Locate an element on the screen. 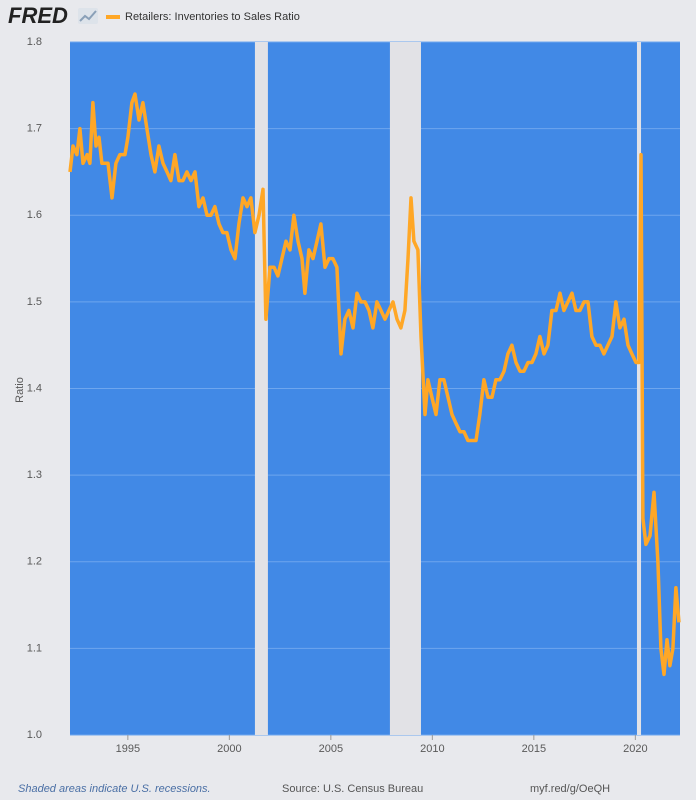 Image resolution: width=696 pixels, height=800 pixels. x-tick-label: 2015 is located at coordinates (534, 749).